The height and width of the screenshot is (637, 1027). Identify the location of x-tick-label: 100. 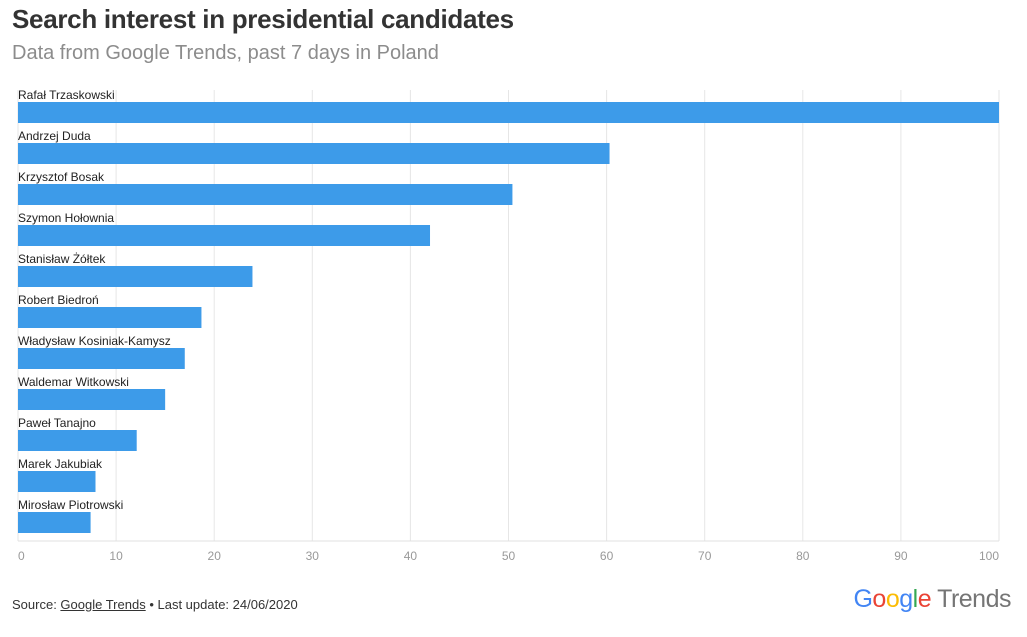
(989, 556).